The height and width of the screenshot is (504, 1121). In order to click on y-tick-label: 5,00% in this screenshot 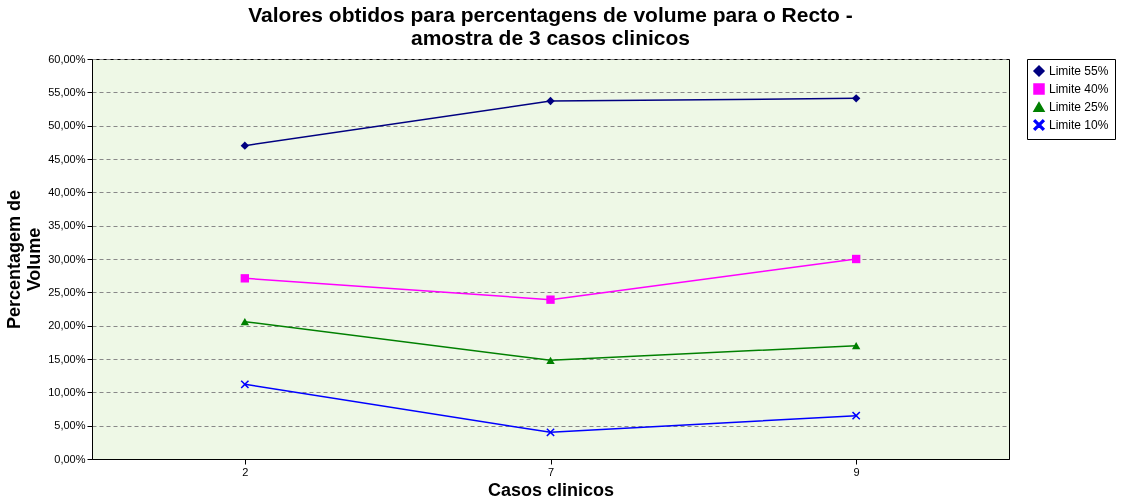, I will do `click(70, 425)`.